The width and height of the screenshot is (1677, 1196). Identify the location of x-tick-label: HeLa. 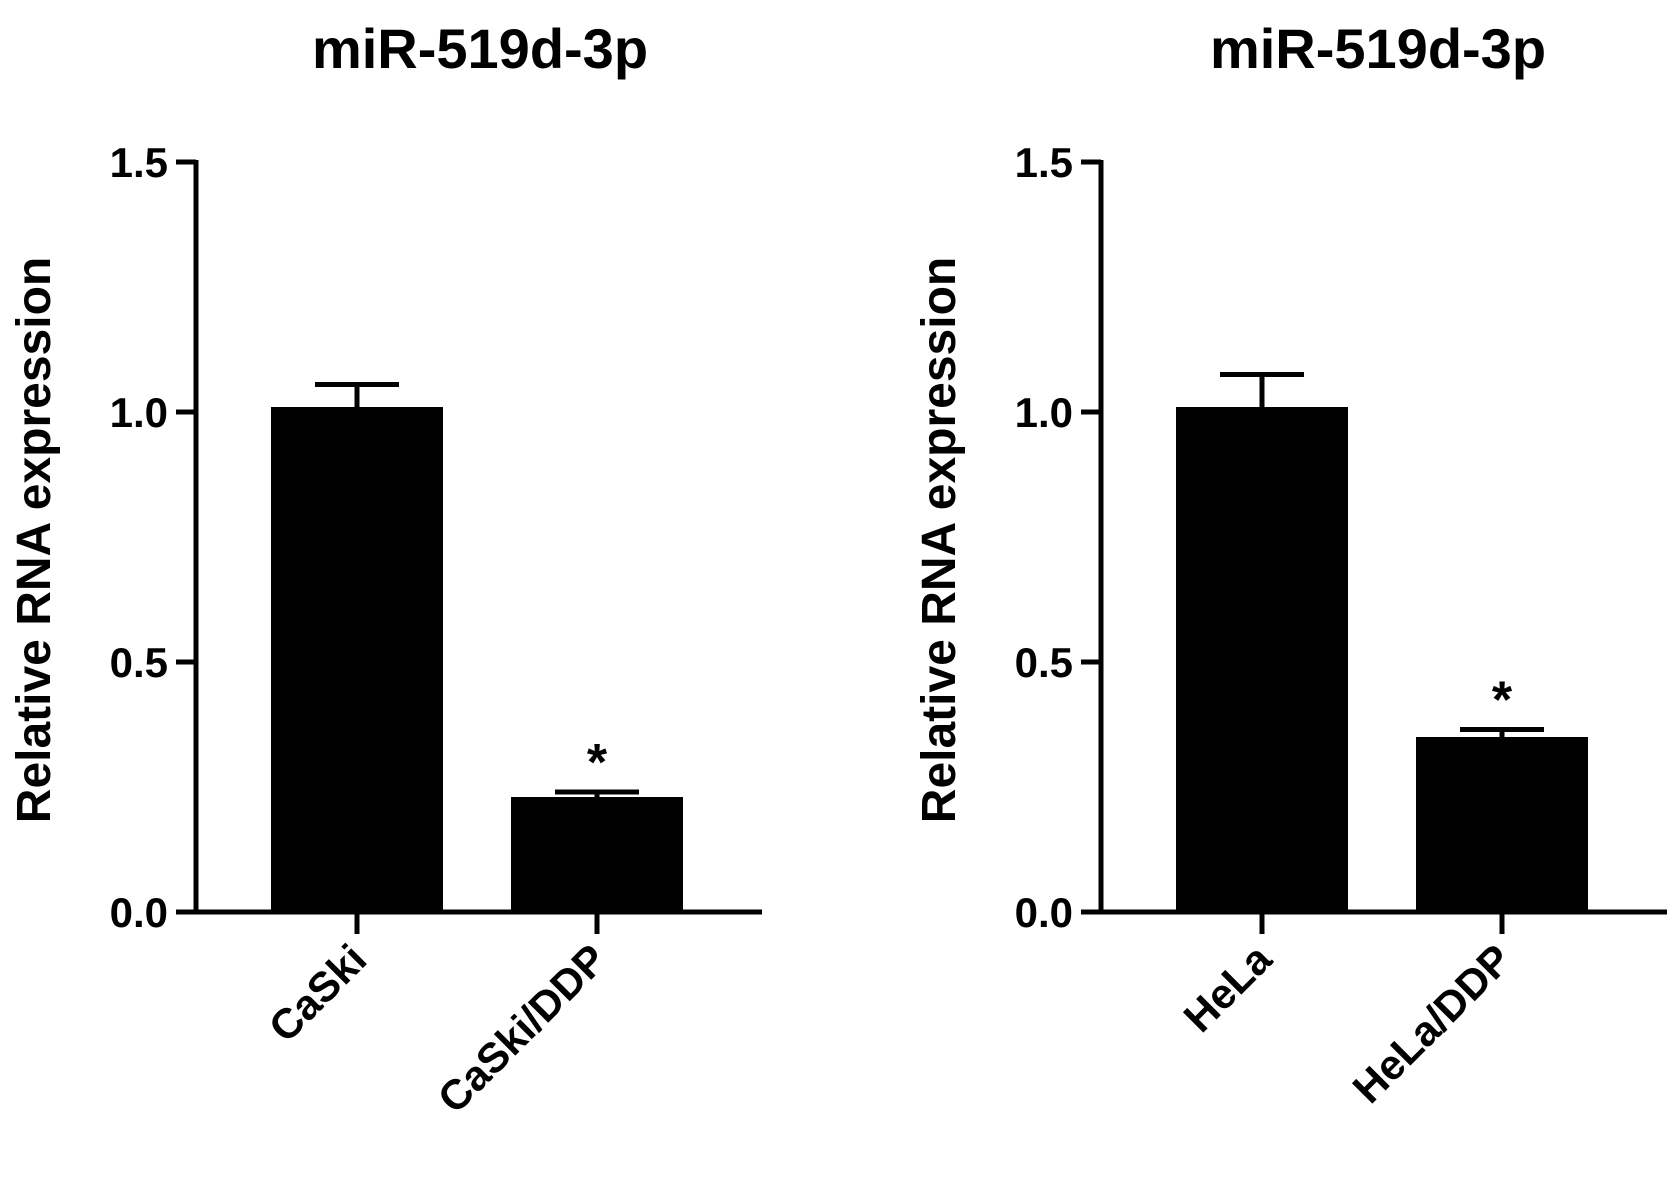
(1228, 988).